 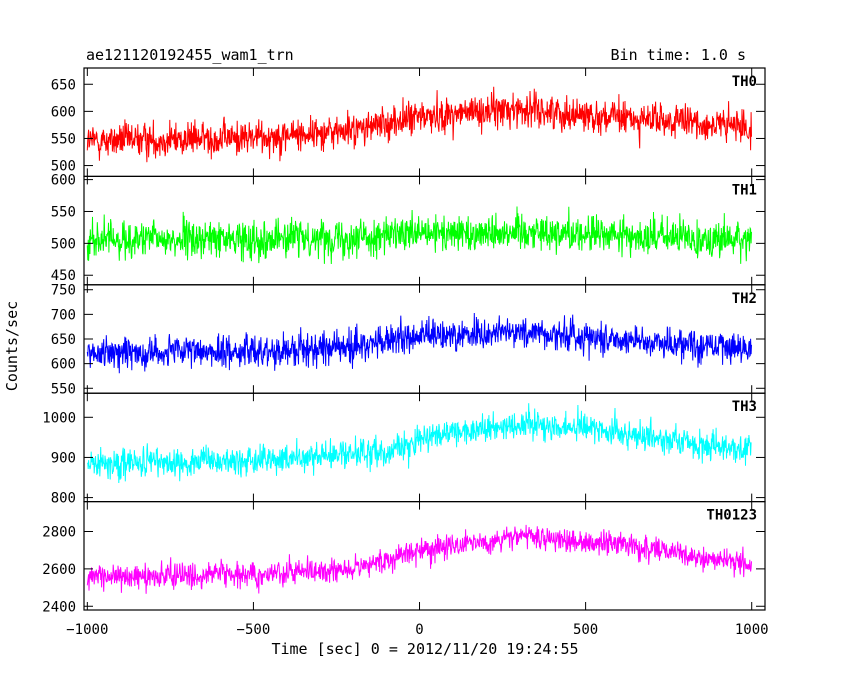 I want to click on panel-th2: 550 600 650 700 750 TH2, so click(x=408, y=340).